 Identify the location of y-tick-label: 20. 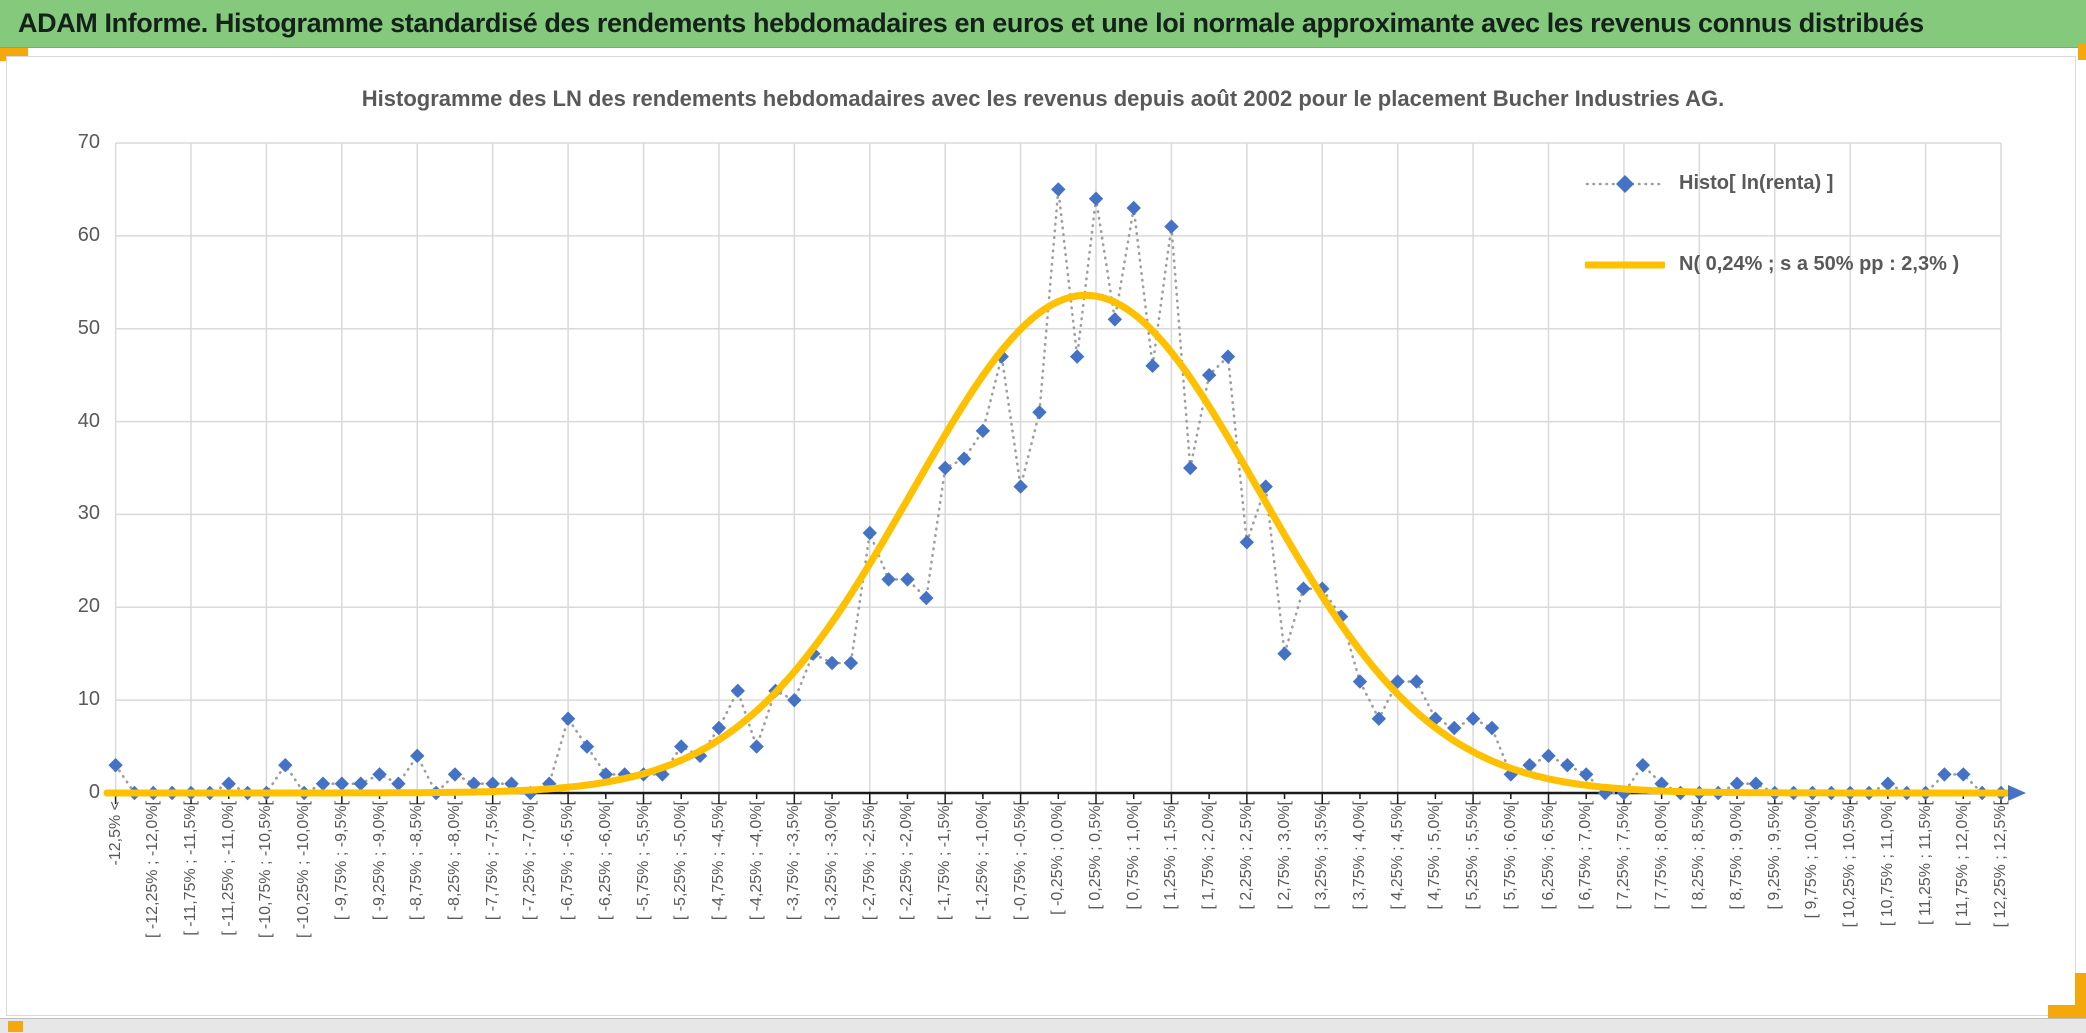
(88, 606).